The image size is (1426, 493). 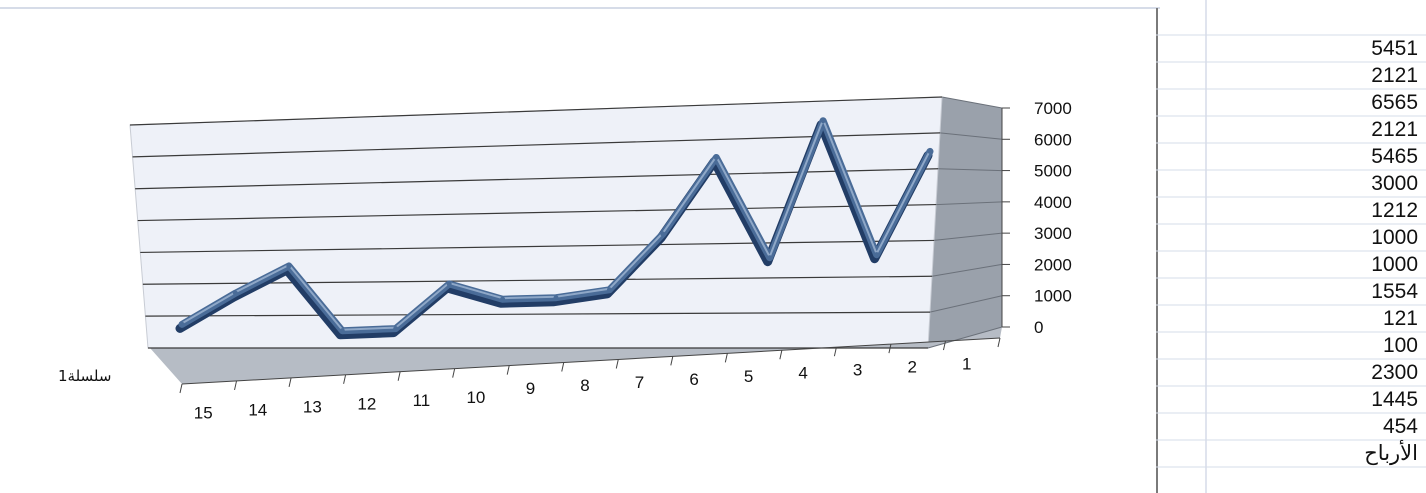 What do you see at coordinates (1394, 210) in the screenshot?
I see `value-cell: 1212` at bounding box center [1394, 210].